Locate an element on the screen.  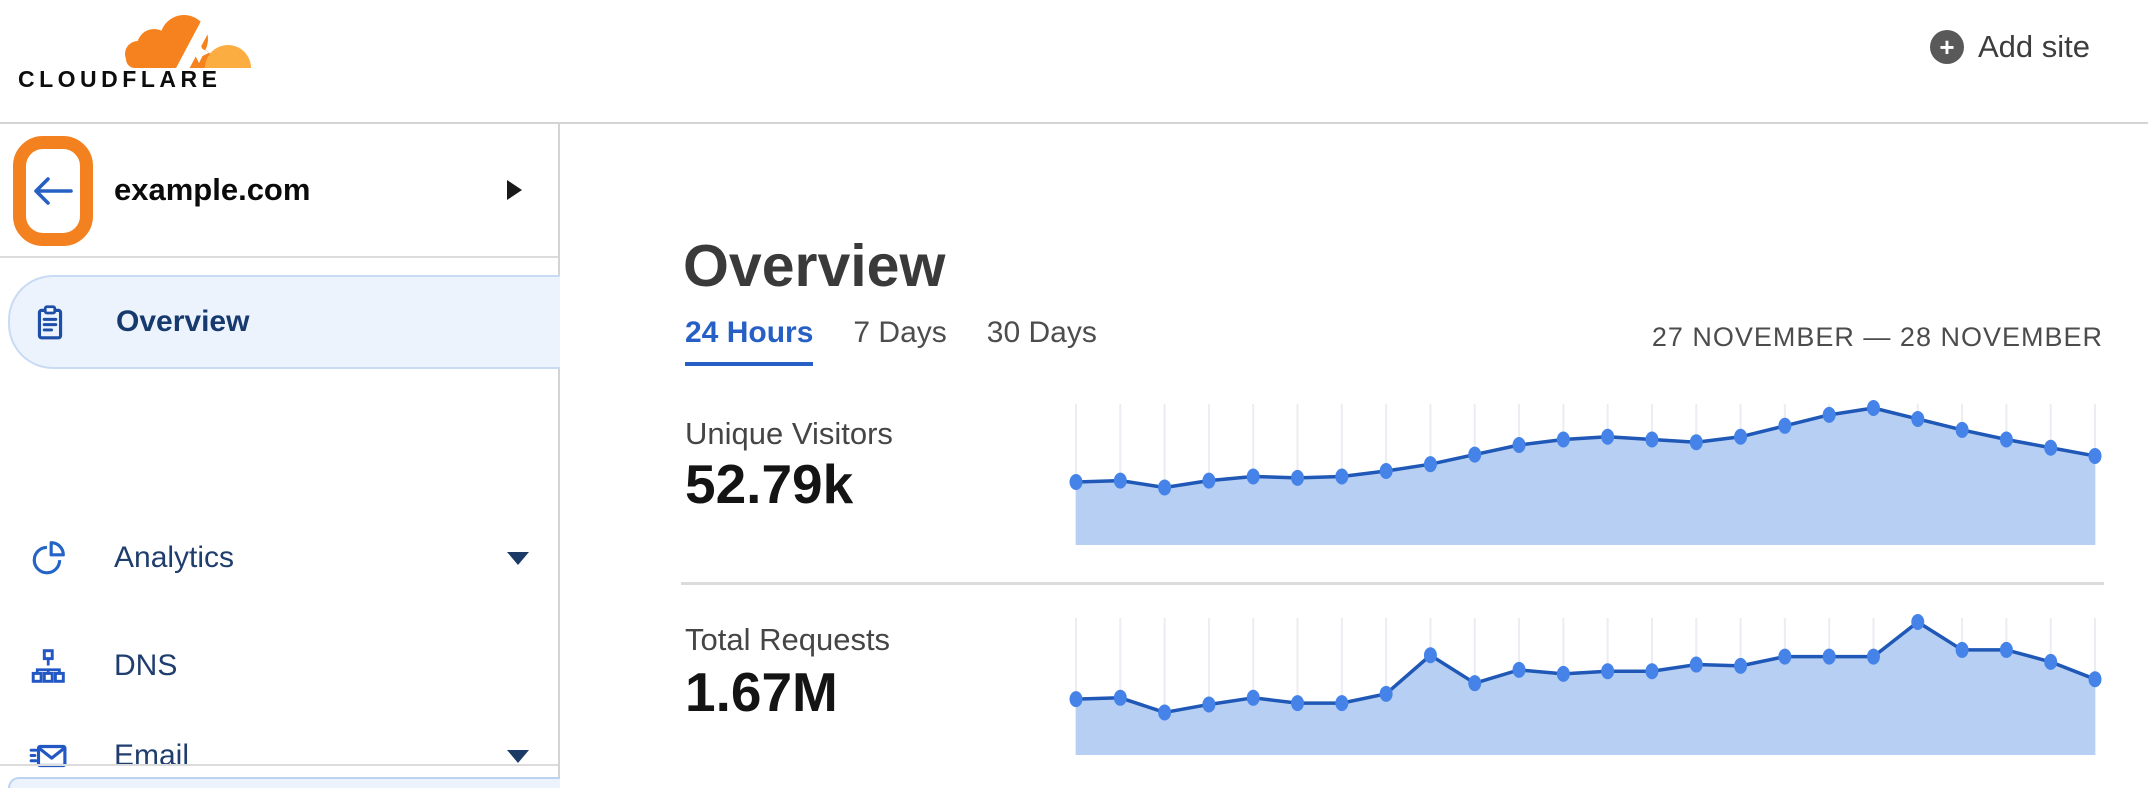
unique-visitors-value: 52.79k is located at coordinates (769, 484).